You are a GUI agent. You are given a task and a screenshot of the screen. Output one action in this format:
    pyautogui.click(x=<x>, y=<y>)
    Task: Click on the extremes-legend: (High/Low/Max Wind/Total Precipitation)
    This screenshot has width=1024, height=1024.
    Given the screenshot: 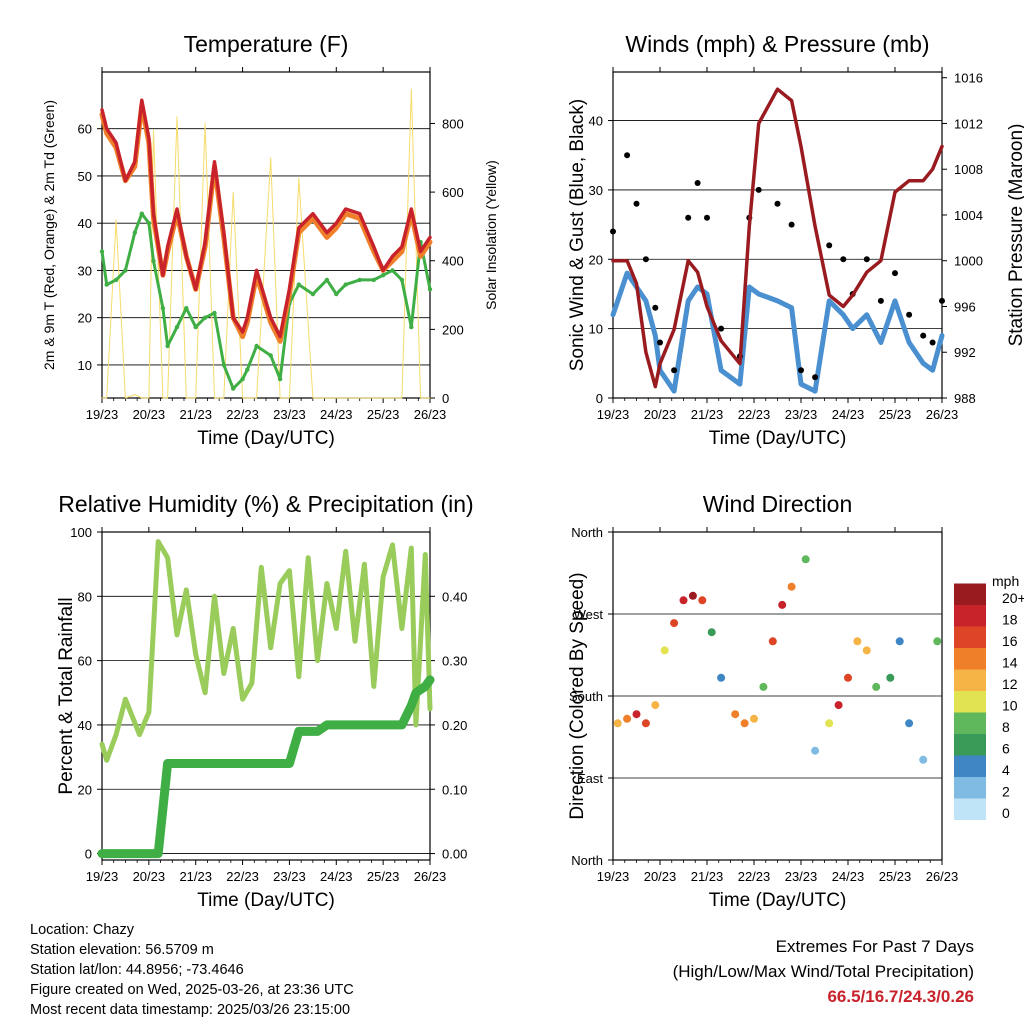 What is the action you would take?
    pyautogui.click(x=823, y=971)
    